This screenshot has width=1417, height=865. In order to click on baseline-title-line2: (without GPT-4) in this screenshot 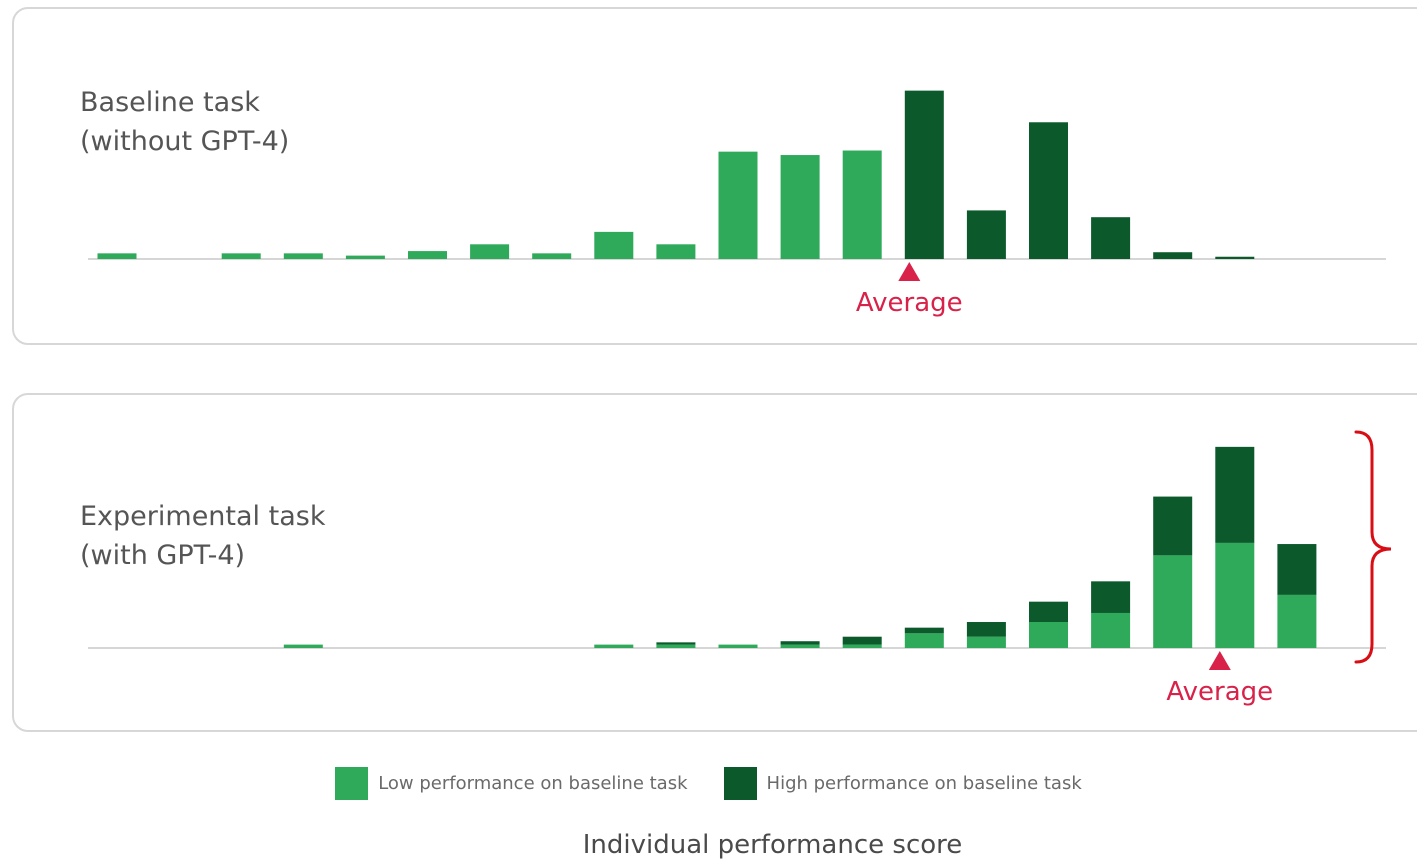, I will do `click(185, 141)`.